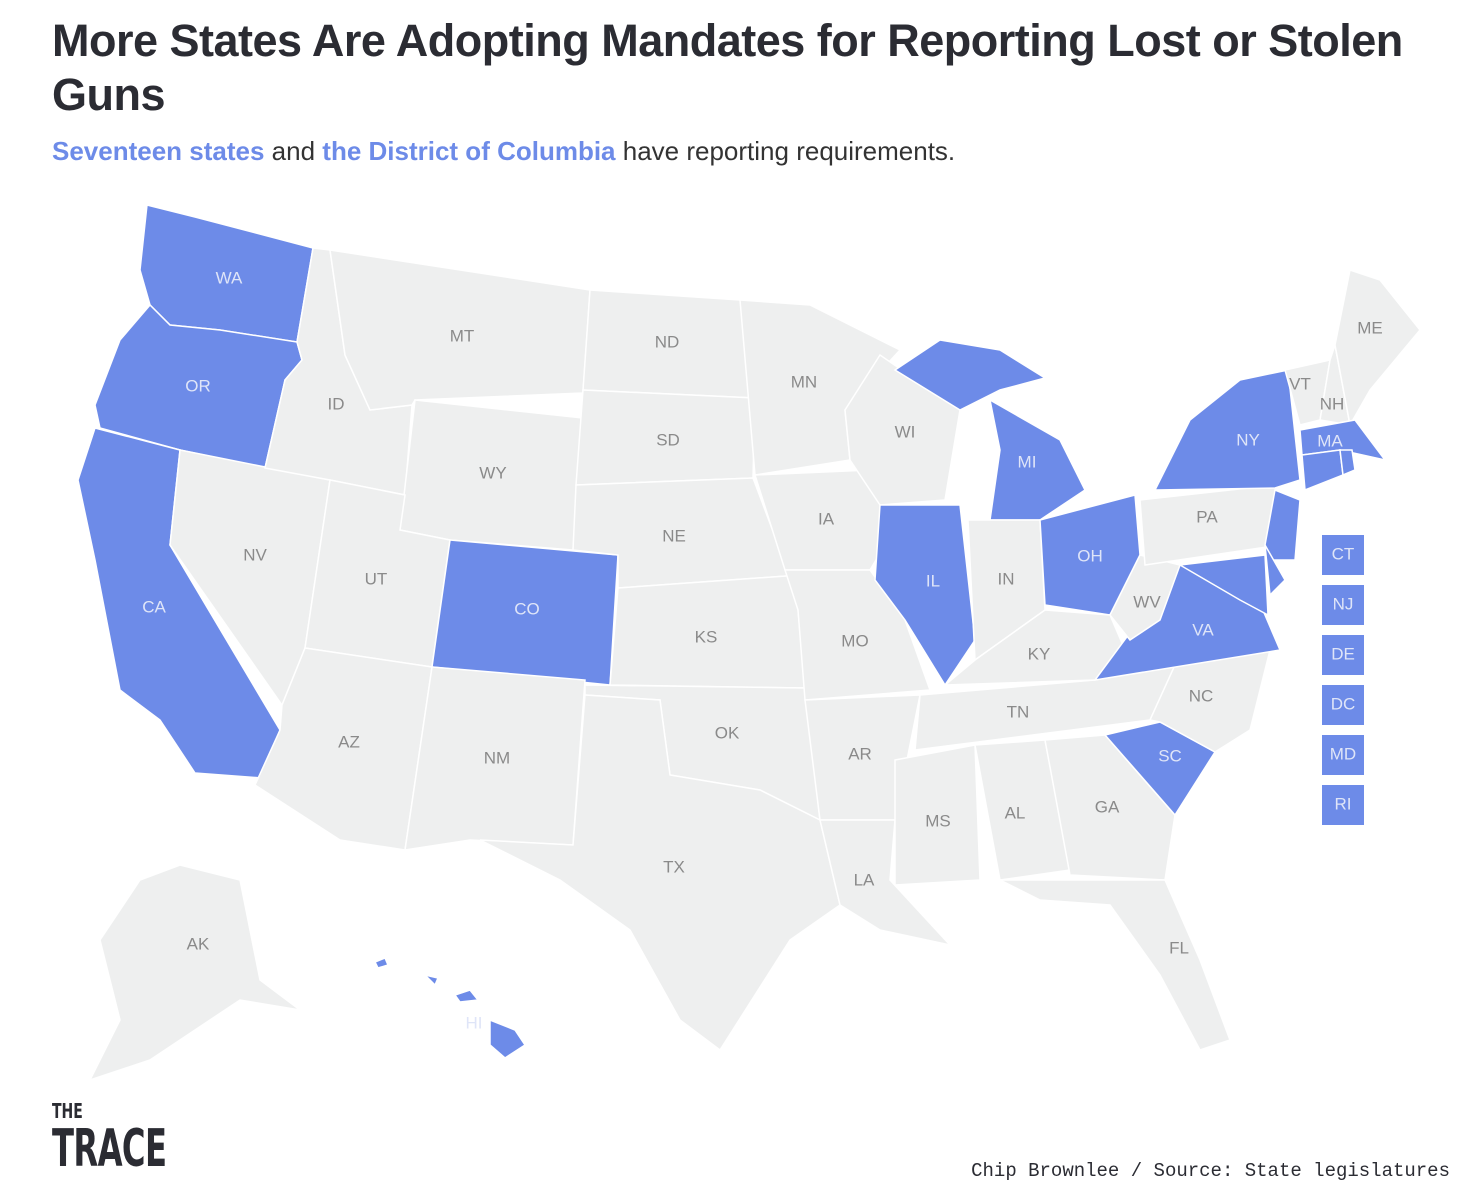 This screenshot has width=1472, height=1194. Describe the element at coordinates (1330, 440) in the screenshot. I see `state-label-ma: MA` at that location.